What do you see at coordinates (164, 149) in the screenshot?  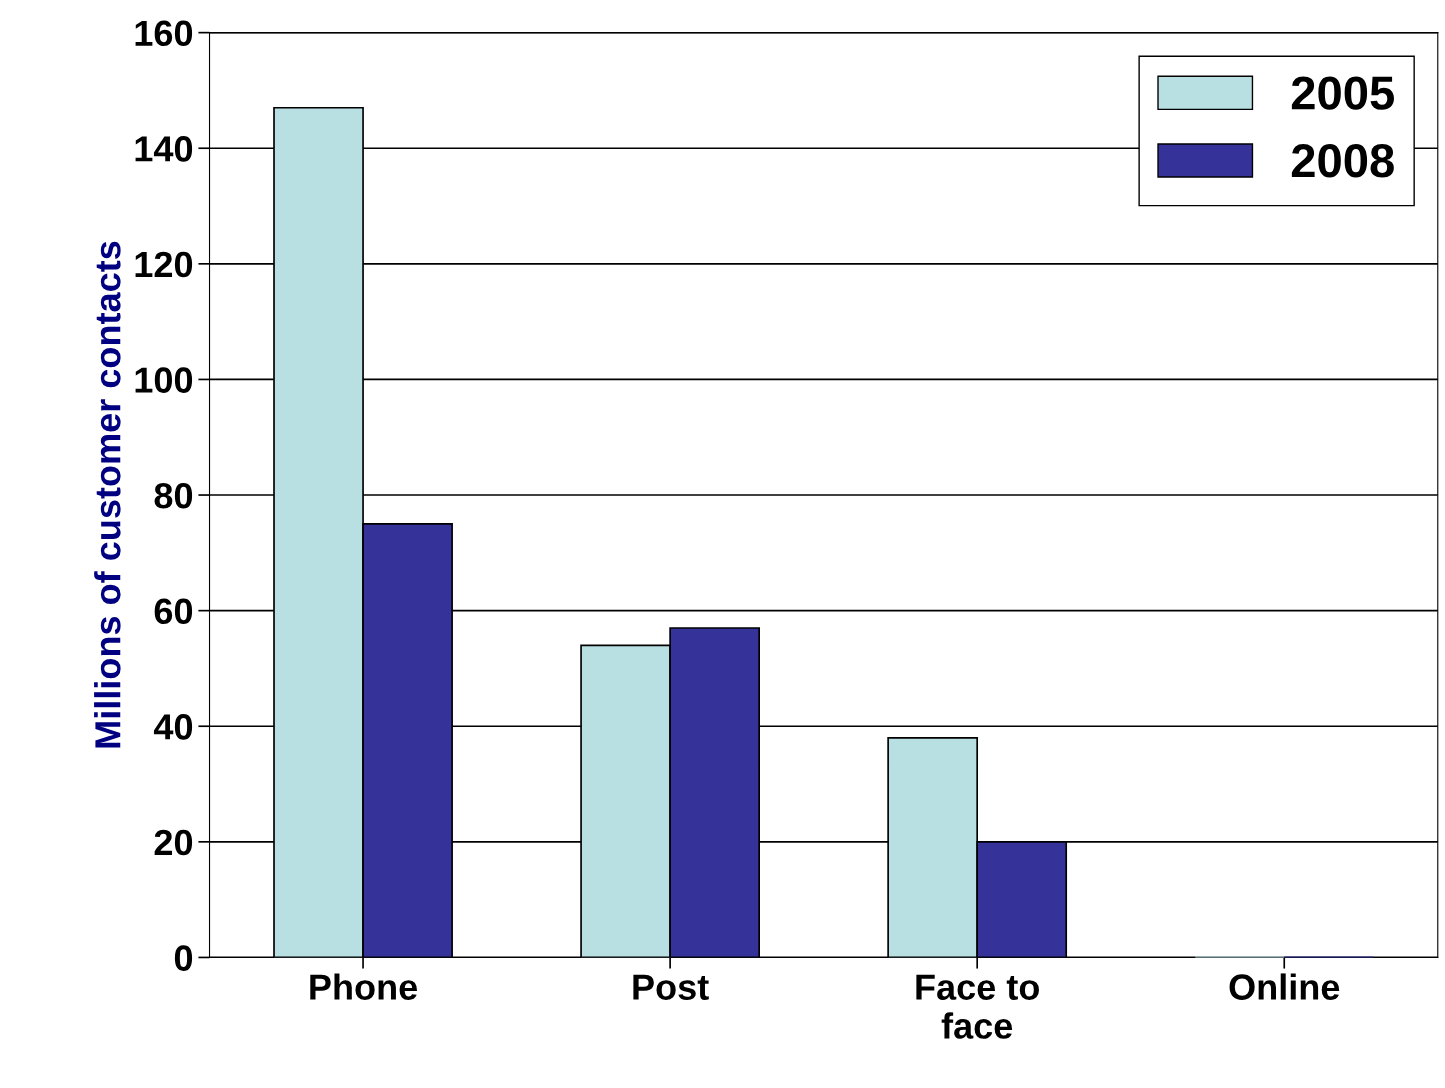 I see `y-tick-label: 140` at bounding box center [164, 149].